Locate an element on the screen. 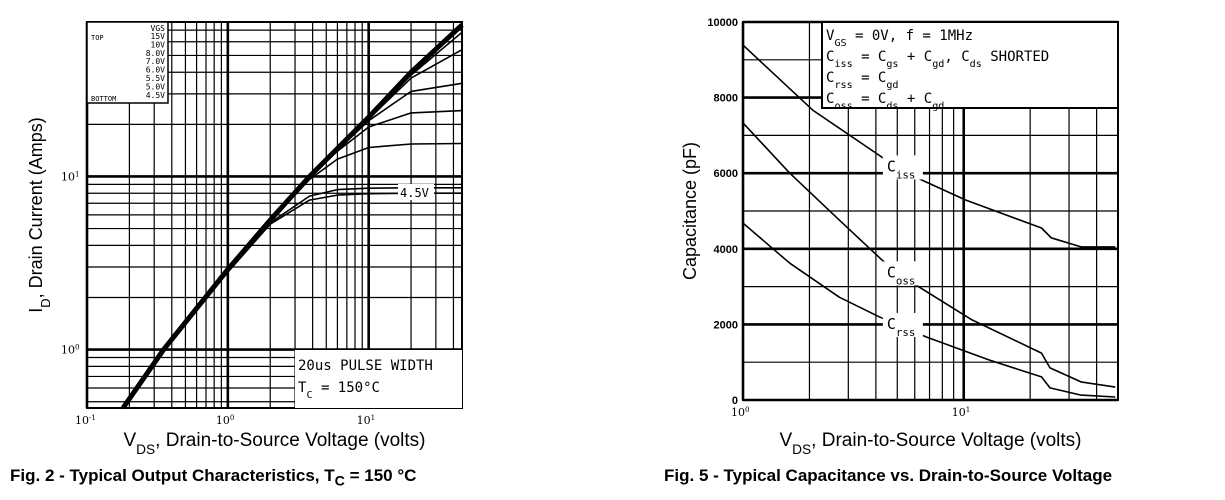 The height and width of the screenshot is (500, 1225). text-part: SHORTED is located at coordinates (1015, 57).